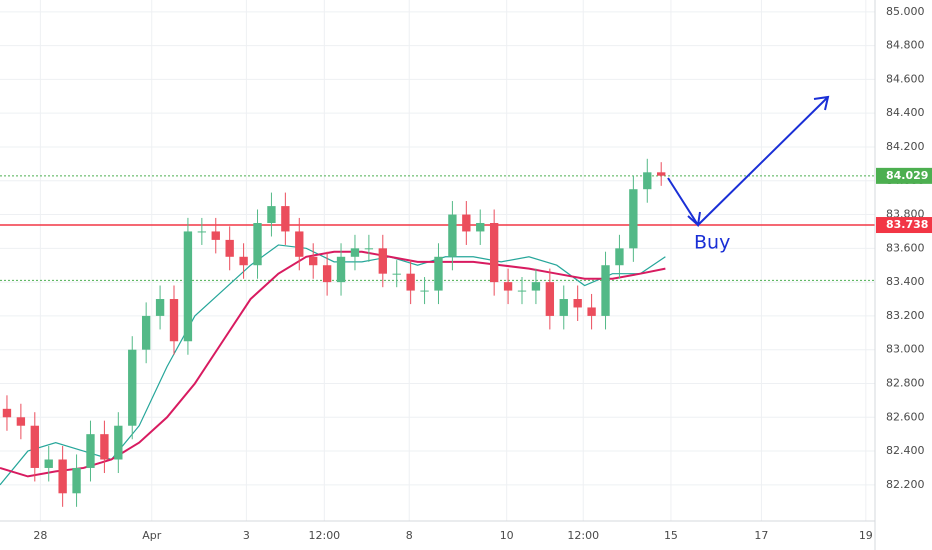  I want to click on x-tick-label: 28, so click(40, 535).